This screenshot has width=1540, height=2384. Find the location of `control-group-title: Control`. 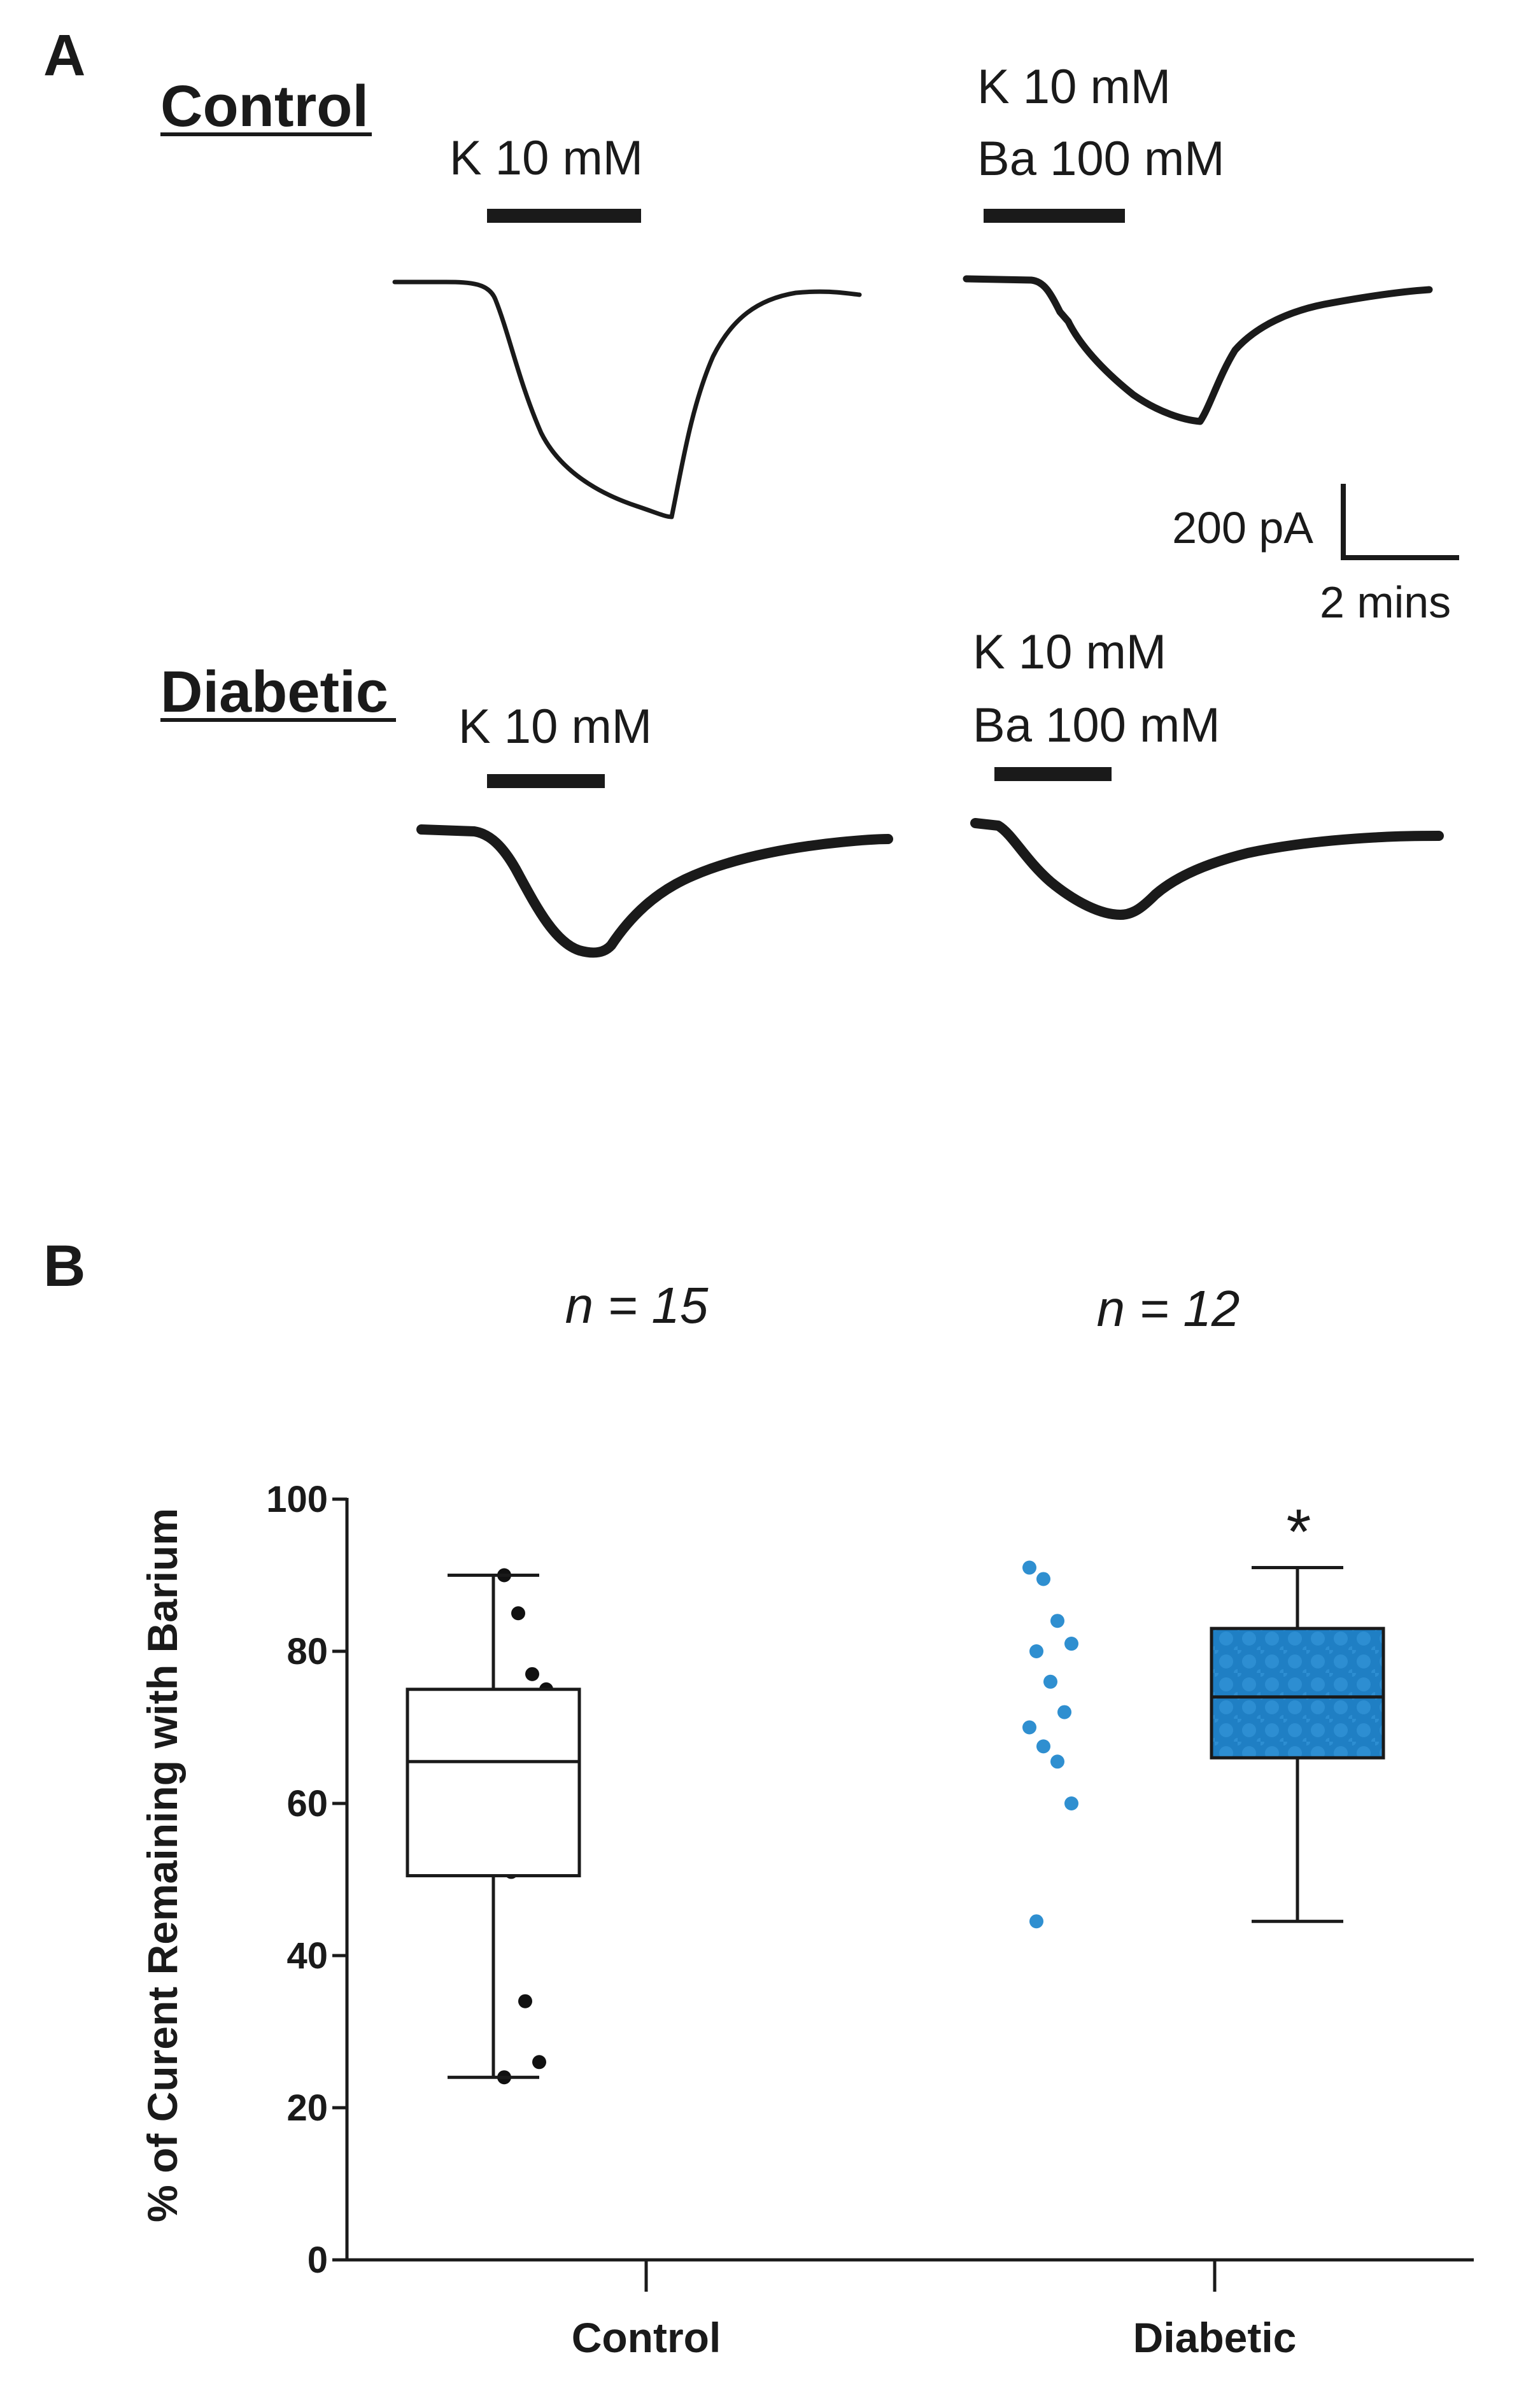

control-group-title: Control is located at coordinates (264, 106).